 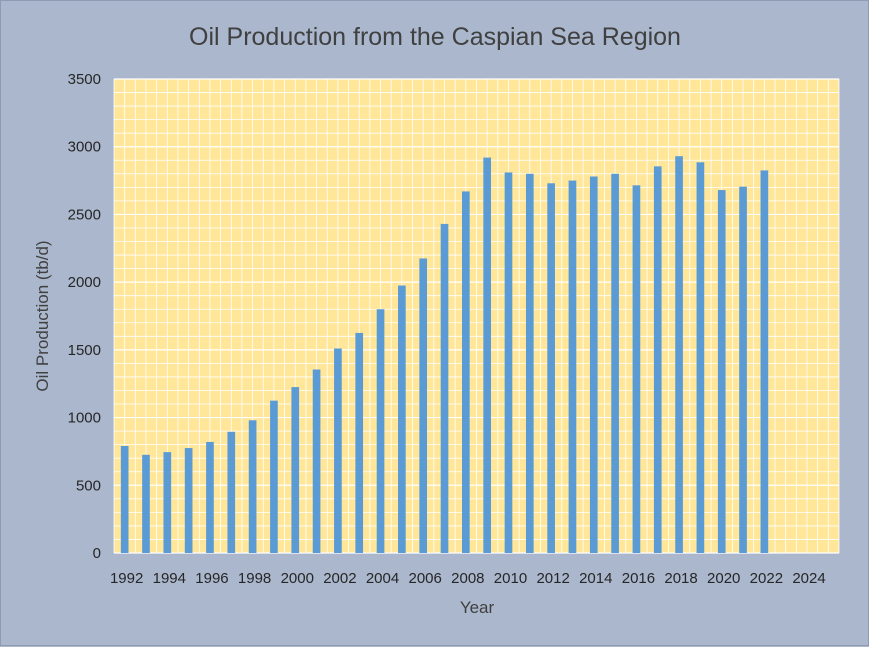 What do you see at coordinates (551, 368) in the screenshot?
I see `bar-2012` at bounding box center [551, 368].